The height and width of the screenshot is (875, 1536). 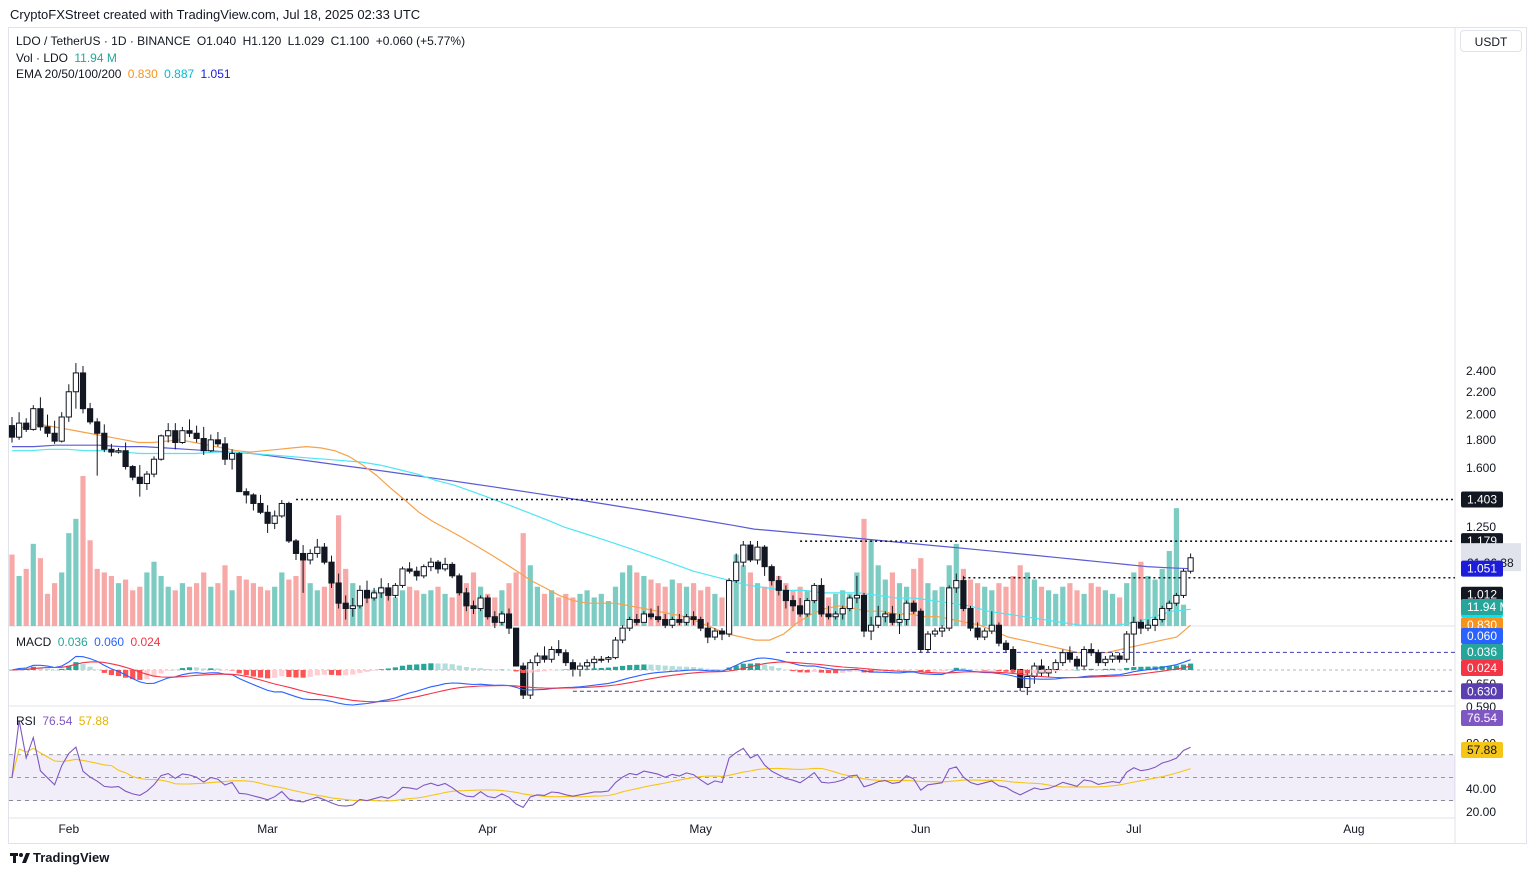 What do you see at coordinates (69, 74) in the screenshot?
I see `ema-label: EMA 20/50/100/200` at bounding box center [69, 74].